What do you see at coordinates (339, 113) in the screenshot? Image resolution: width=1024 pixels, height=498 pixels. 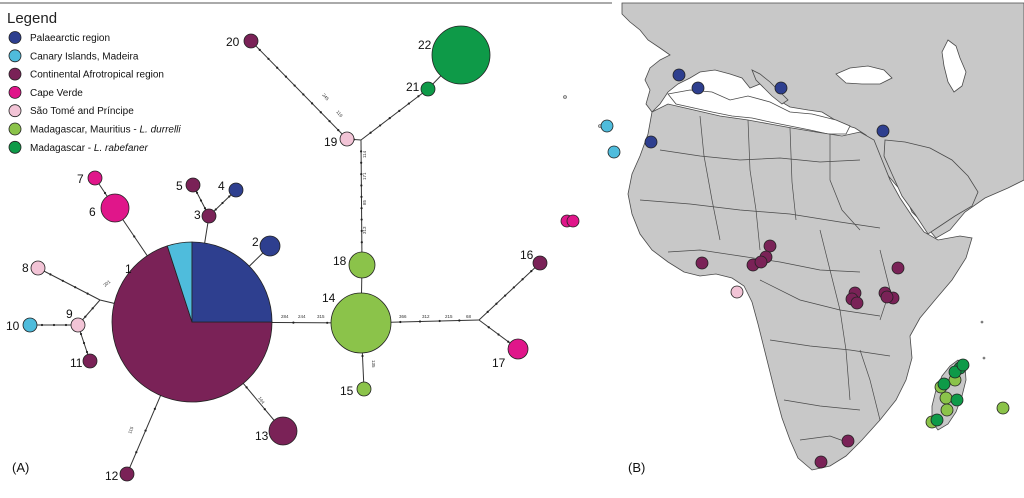 I see `mutation-label: 116` at bounding box center [339, 113].